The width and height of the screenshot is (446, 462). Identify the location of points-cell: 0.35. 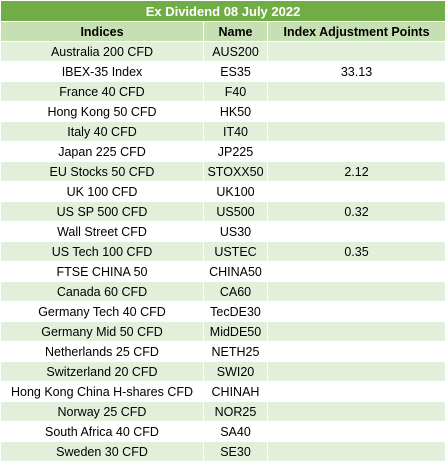
(356, 251).